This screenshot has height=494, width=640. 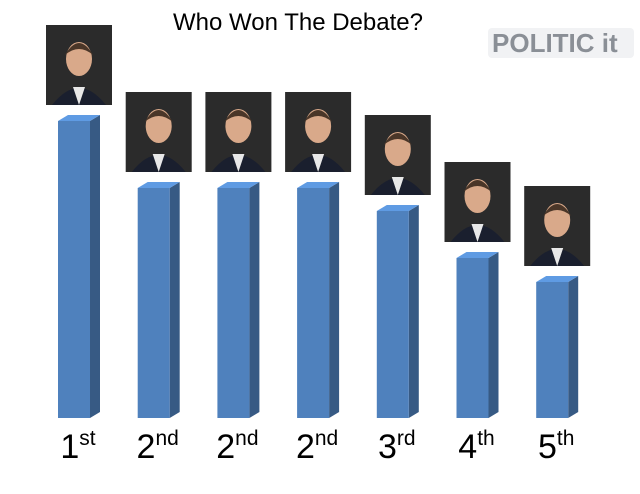 What do you see at coordinates (555, 43) in the screenshot?
I see `logo-text: POLITIC it` at bounding box center [555, 43].